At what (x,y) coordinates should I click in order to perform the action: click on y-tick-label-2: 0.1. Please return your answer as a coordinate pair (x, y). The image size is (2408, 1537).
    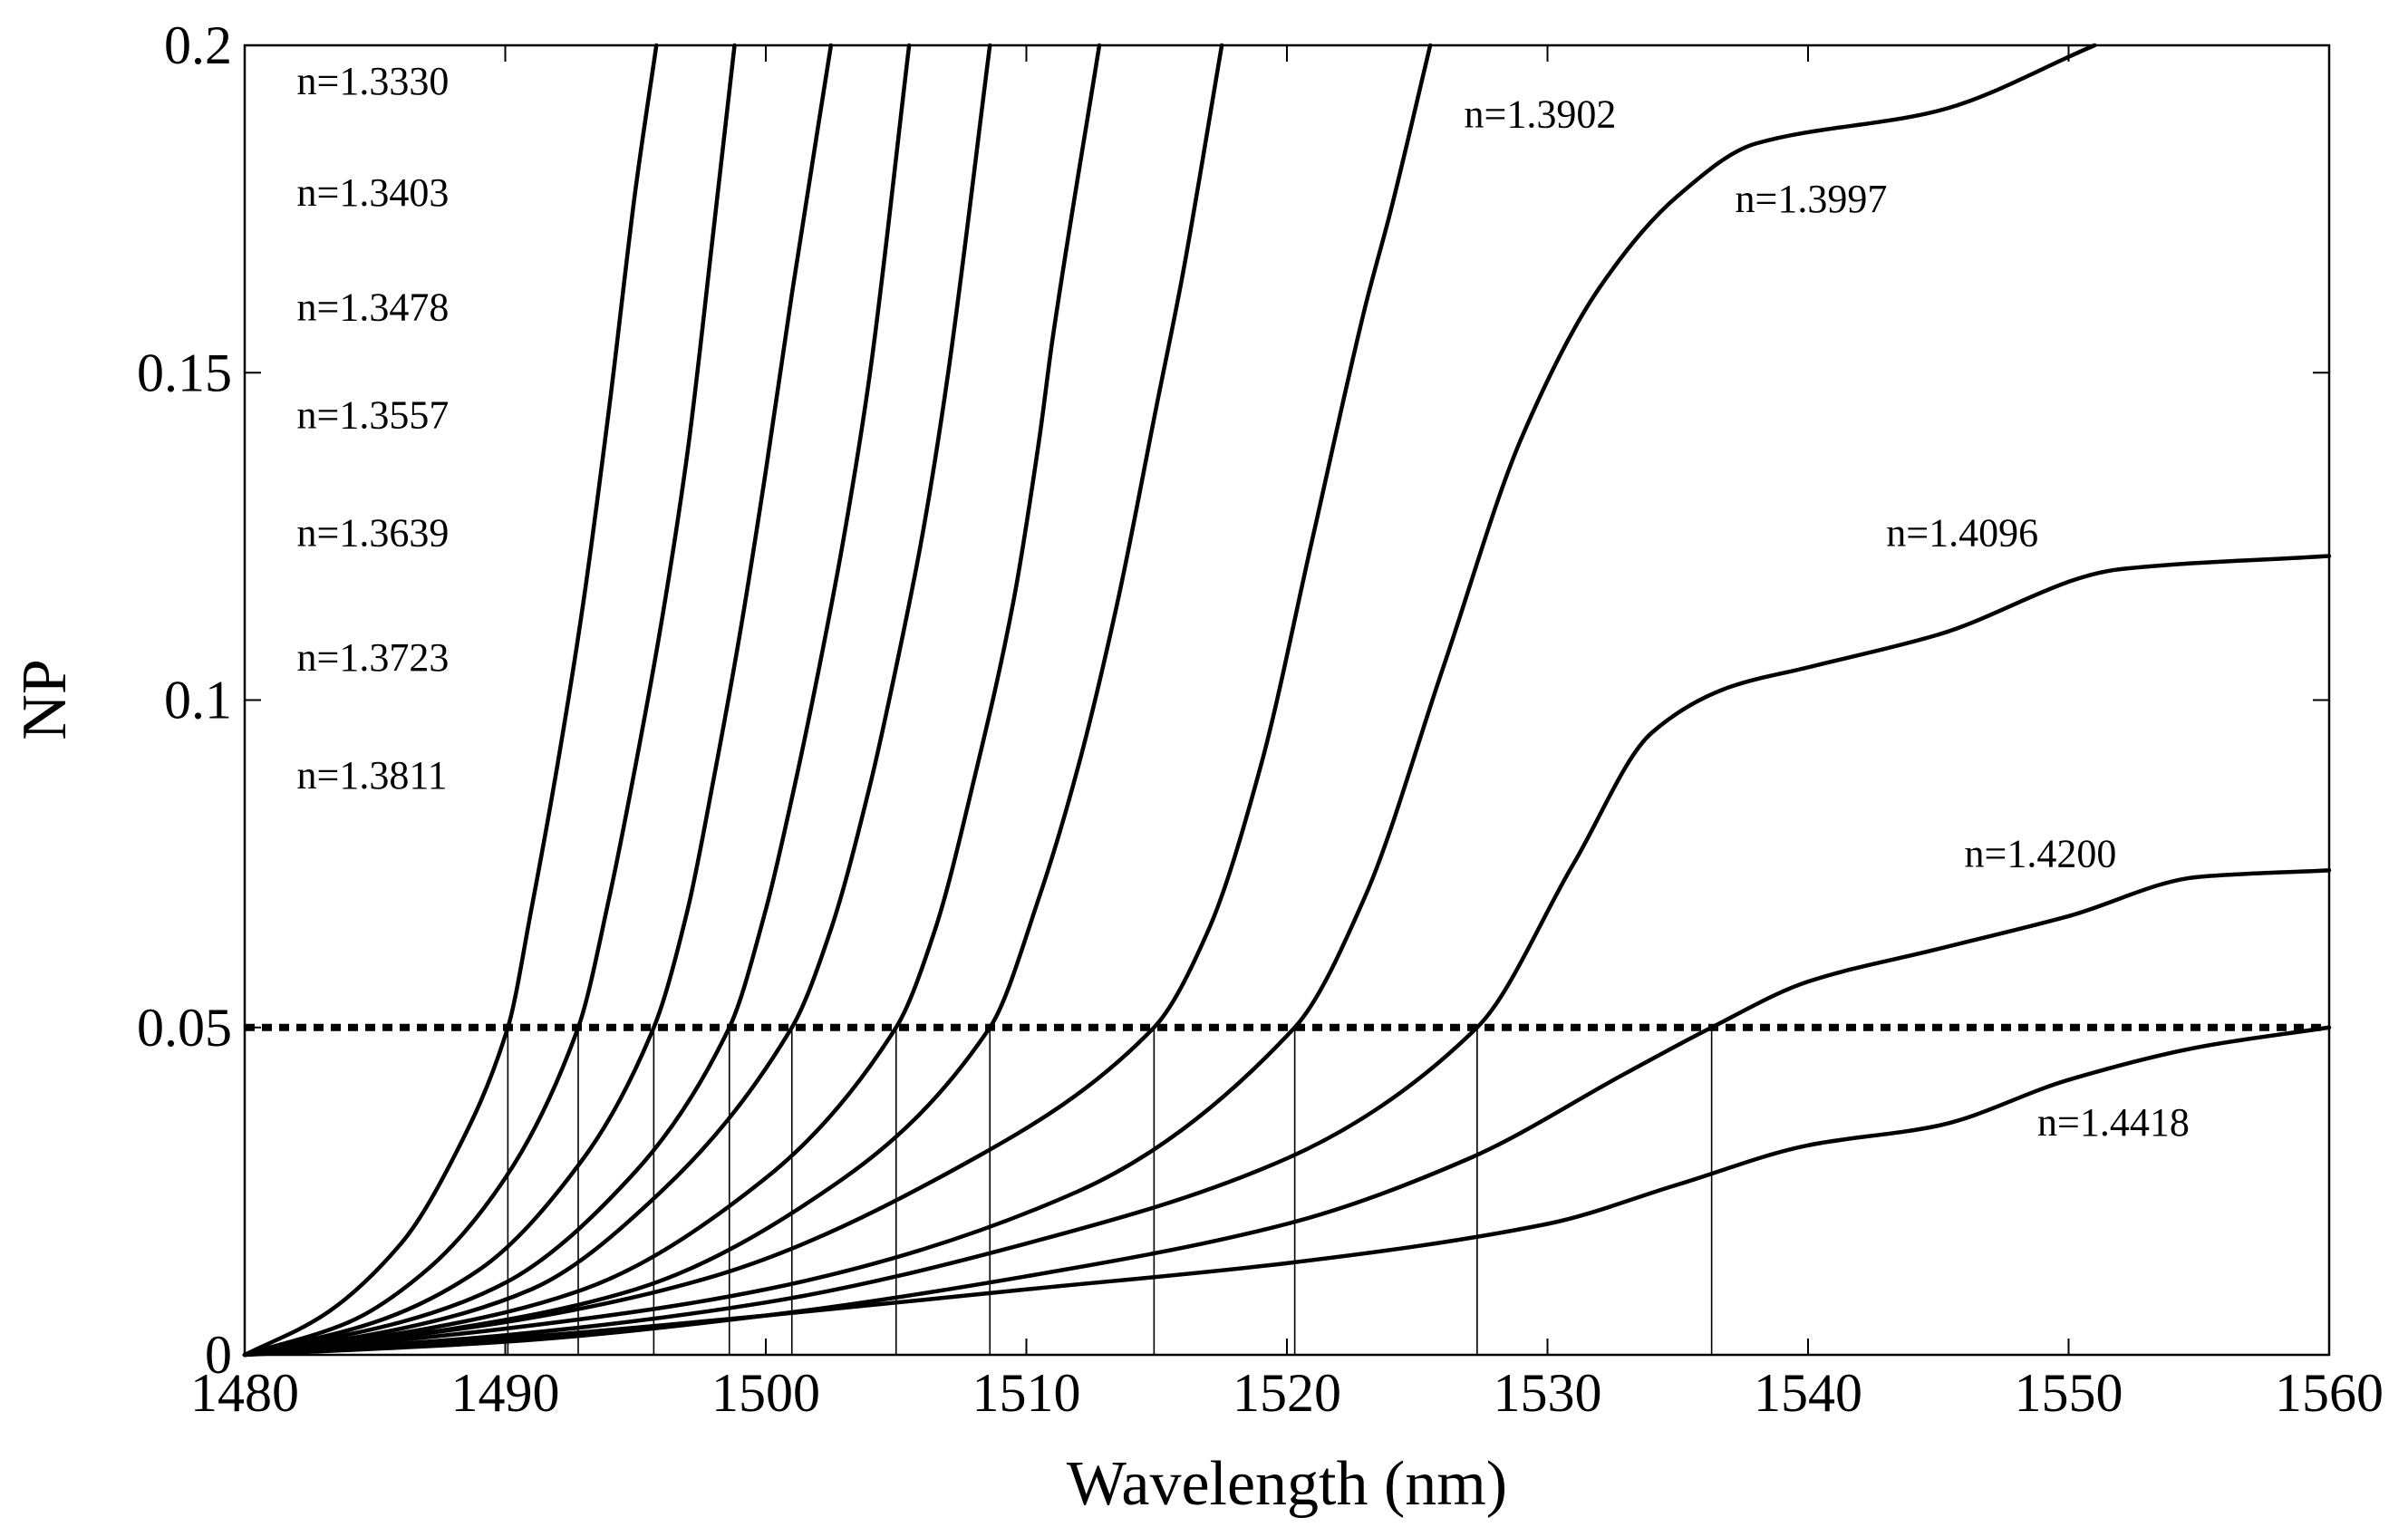
    Looking at the image, I should click on (198, 700).